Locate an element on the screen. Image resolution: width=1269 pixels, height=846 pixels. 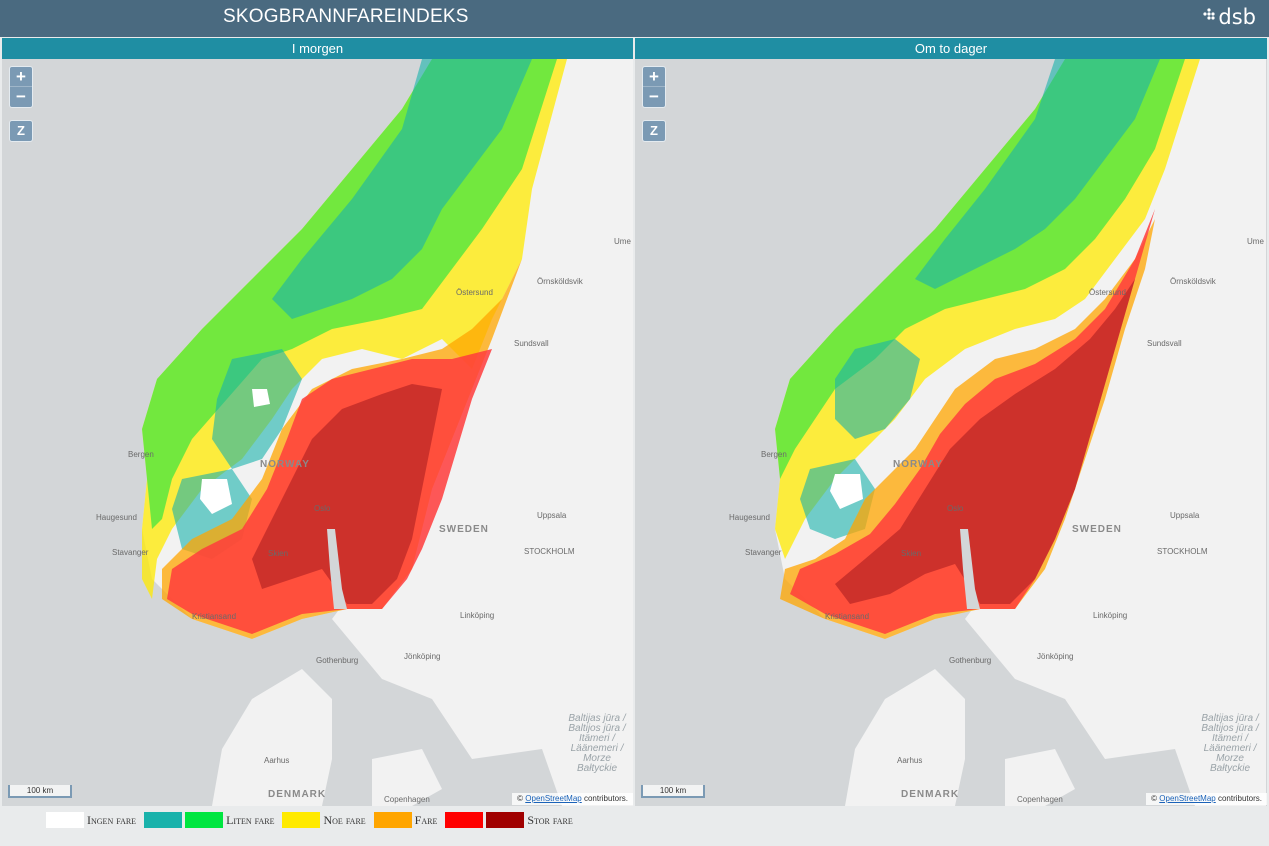
legend-item-liten-fare: Liten fare is located at coordinates (209, 820).